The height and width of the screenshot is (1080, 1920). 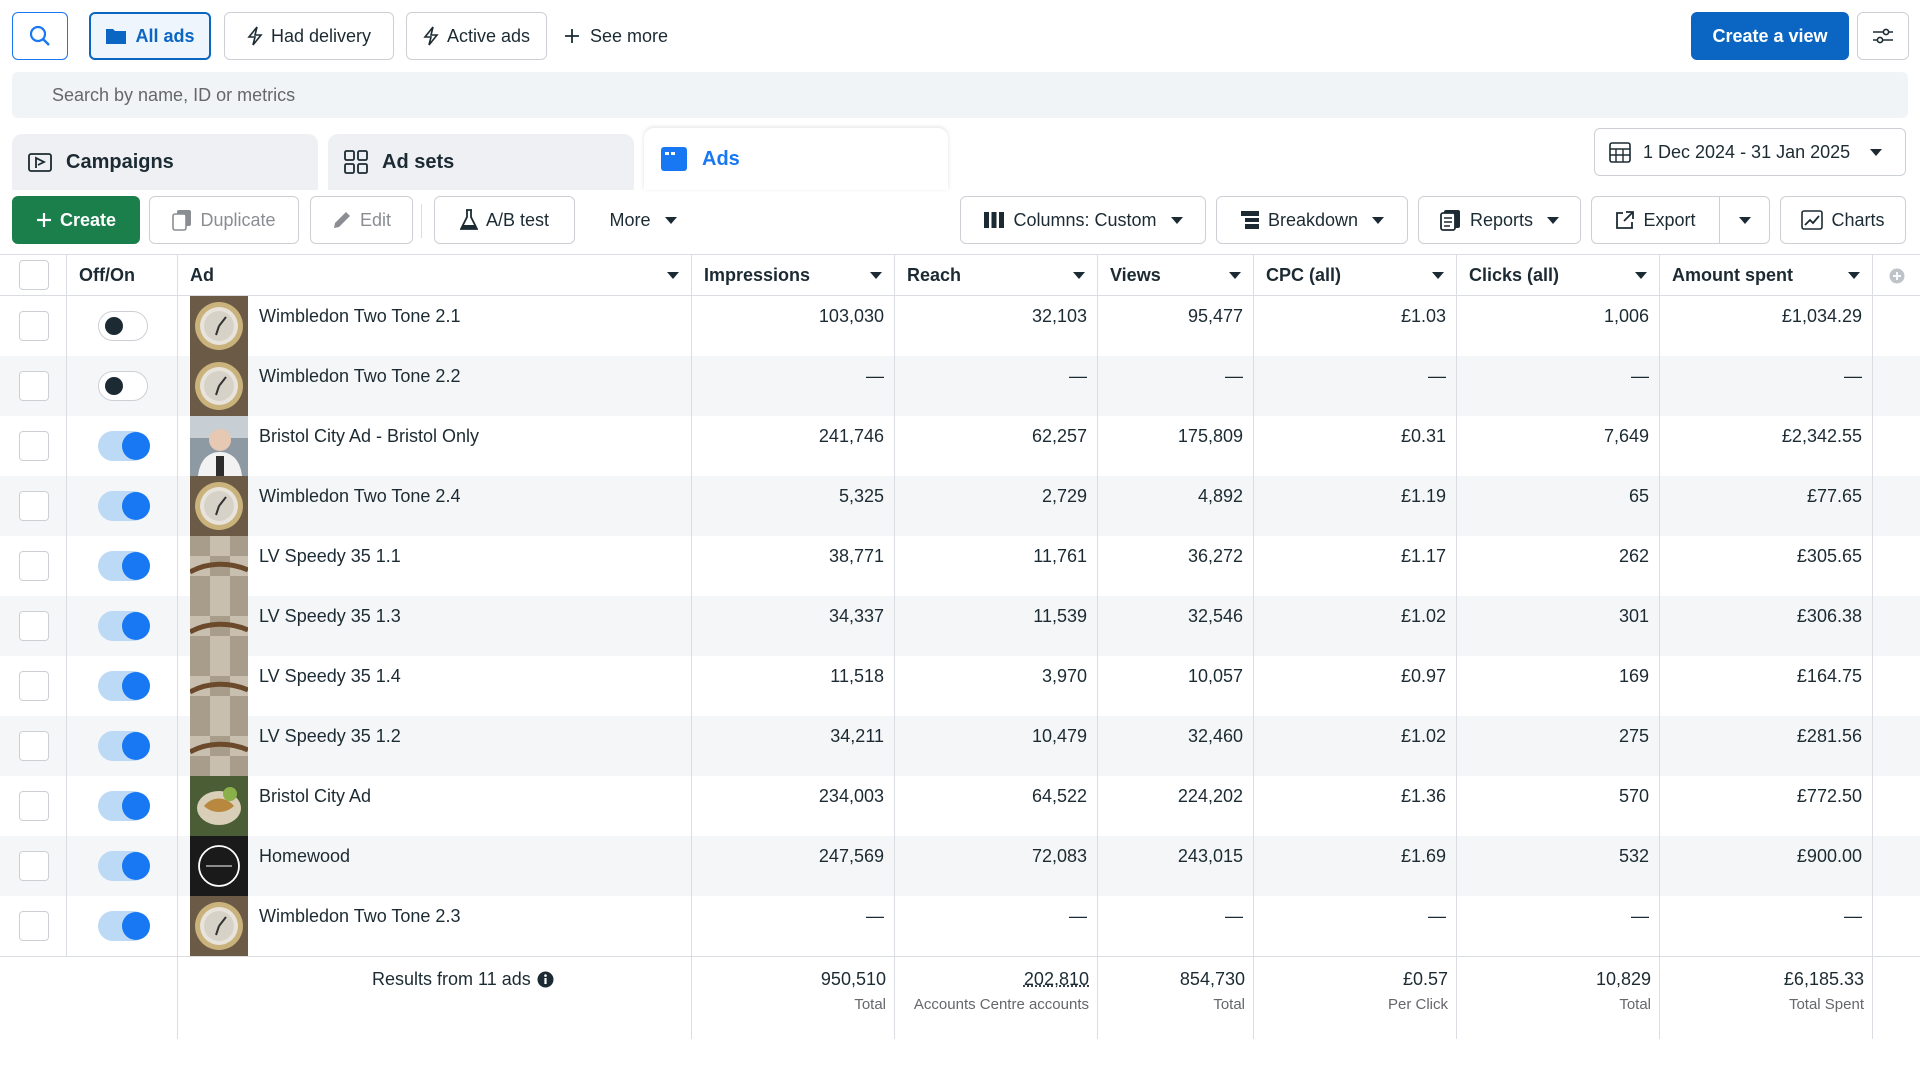 What do you see at coordinates (34, 275) in the screenshot?
I see `select-all-checkbox` at bounding box center [34, 275].